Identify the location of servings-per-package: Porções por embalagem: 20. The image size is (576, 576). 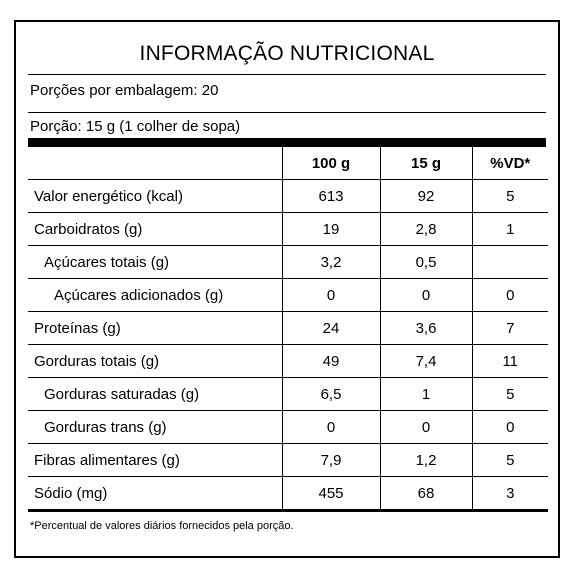
(124, 90).